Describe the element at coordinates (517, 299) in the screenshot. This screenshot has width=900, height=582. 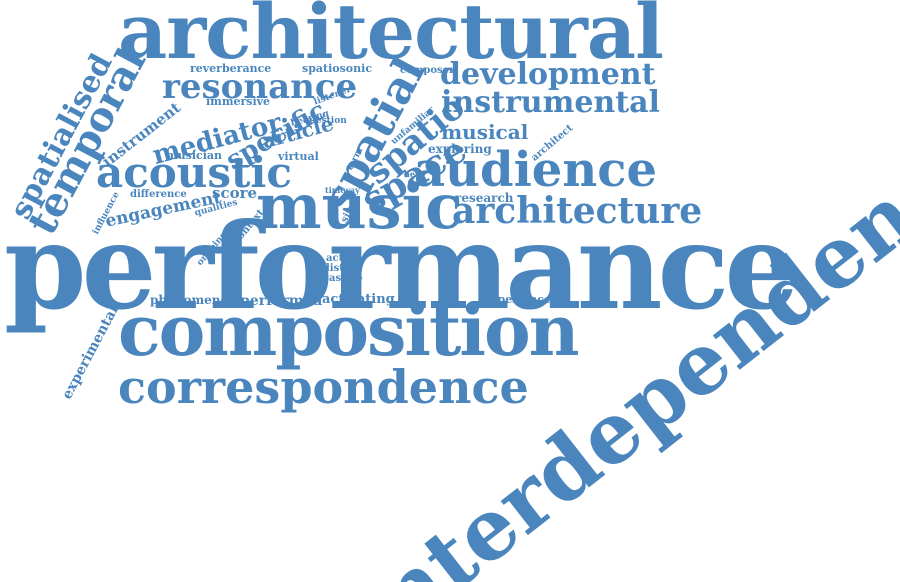
I see `word-experience: experience` at that location.